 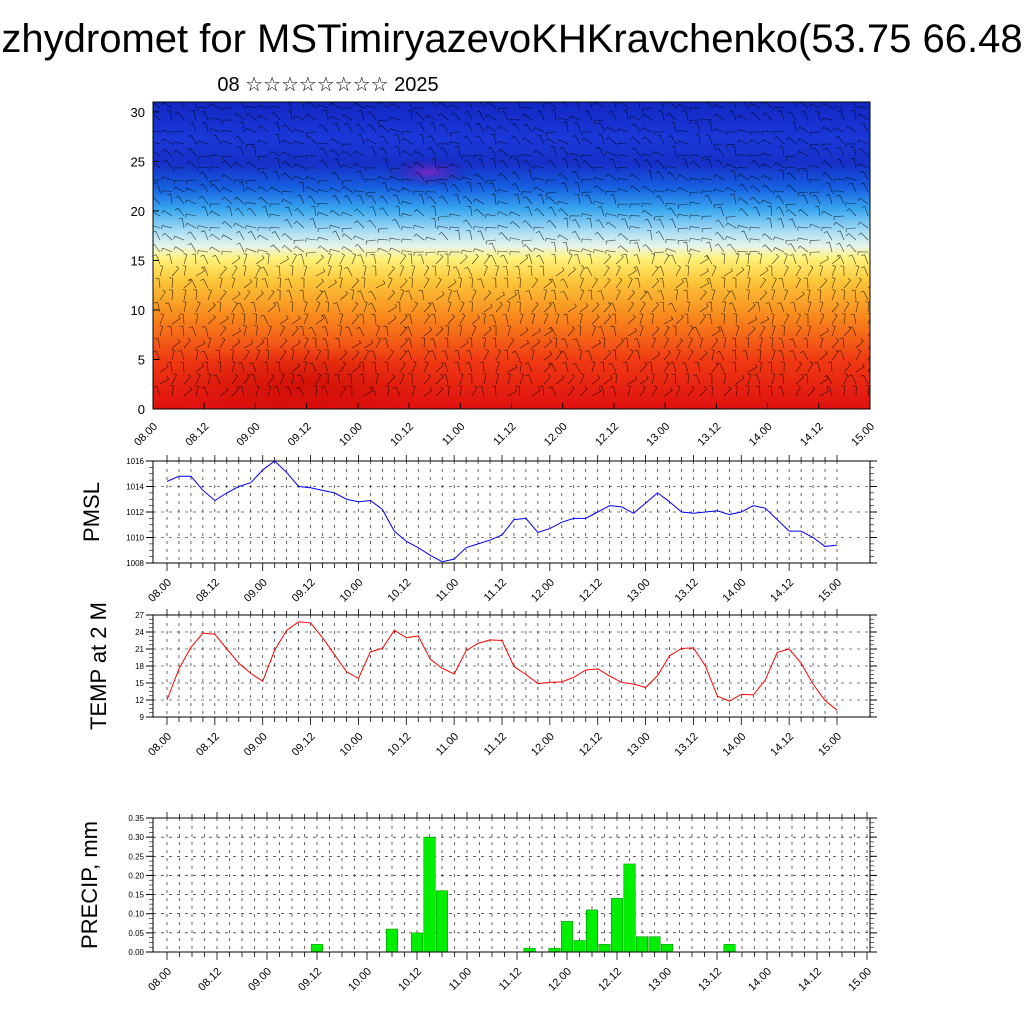 I want to click on x-tick-label: 10.00, so click(x=352, y=745).